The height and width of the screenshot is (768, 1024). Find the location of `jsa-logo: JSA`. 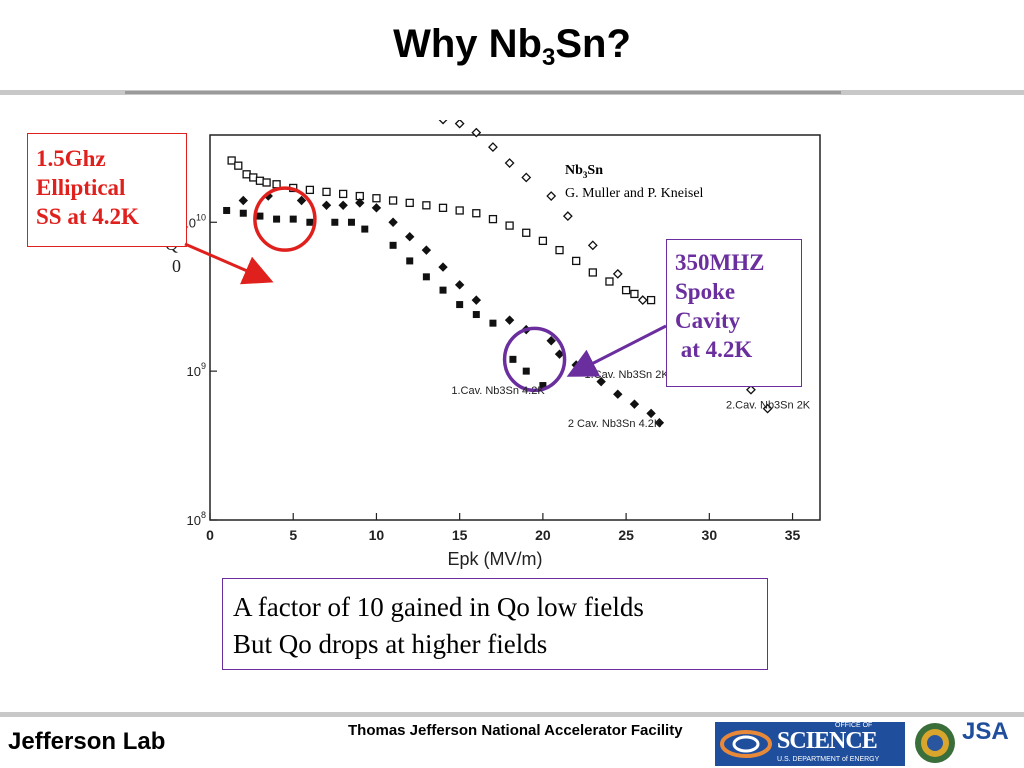

jsa-logo: JSA is located at coordinates (985, 732).